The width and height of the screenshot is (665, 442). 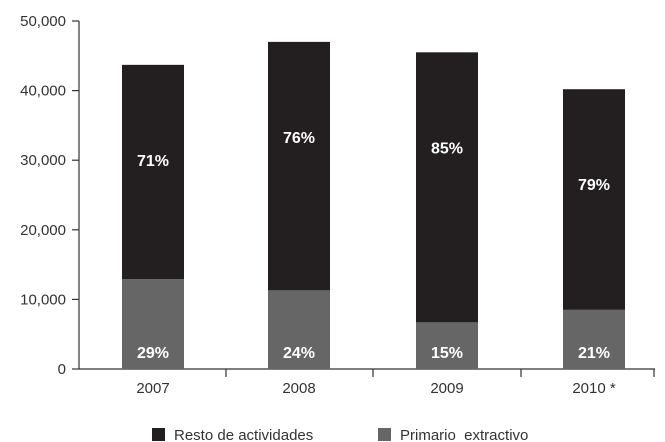 I want to click on x-tick-label: 2009, so click(x=446, y=388).